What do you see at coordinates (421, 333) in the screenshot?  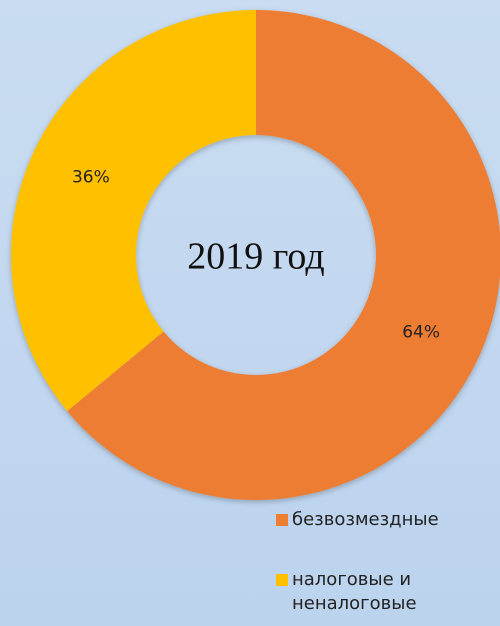 I see `data-label: 64%` at bounding box center [421, 333].